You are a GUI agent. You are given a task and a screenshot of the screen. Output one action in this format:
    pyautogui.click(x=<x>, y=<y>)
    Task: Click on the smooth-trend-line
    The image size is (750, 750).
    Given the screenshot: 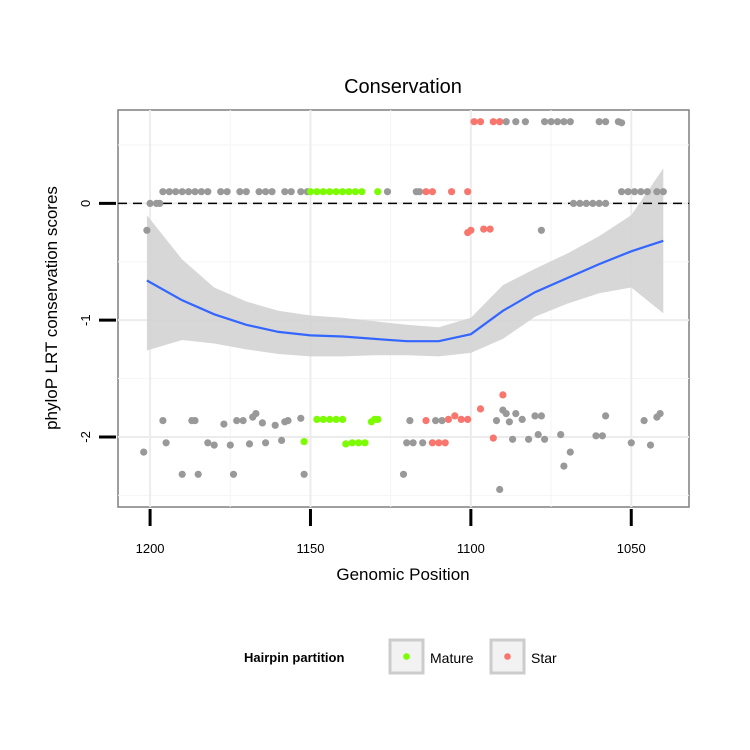 What is the action you would take?
    pyautogui.click(x=405, y=291)
    